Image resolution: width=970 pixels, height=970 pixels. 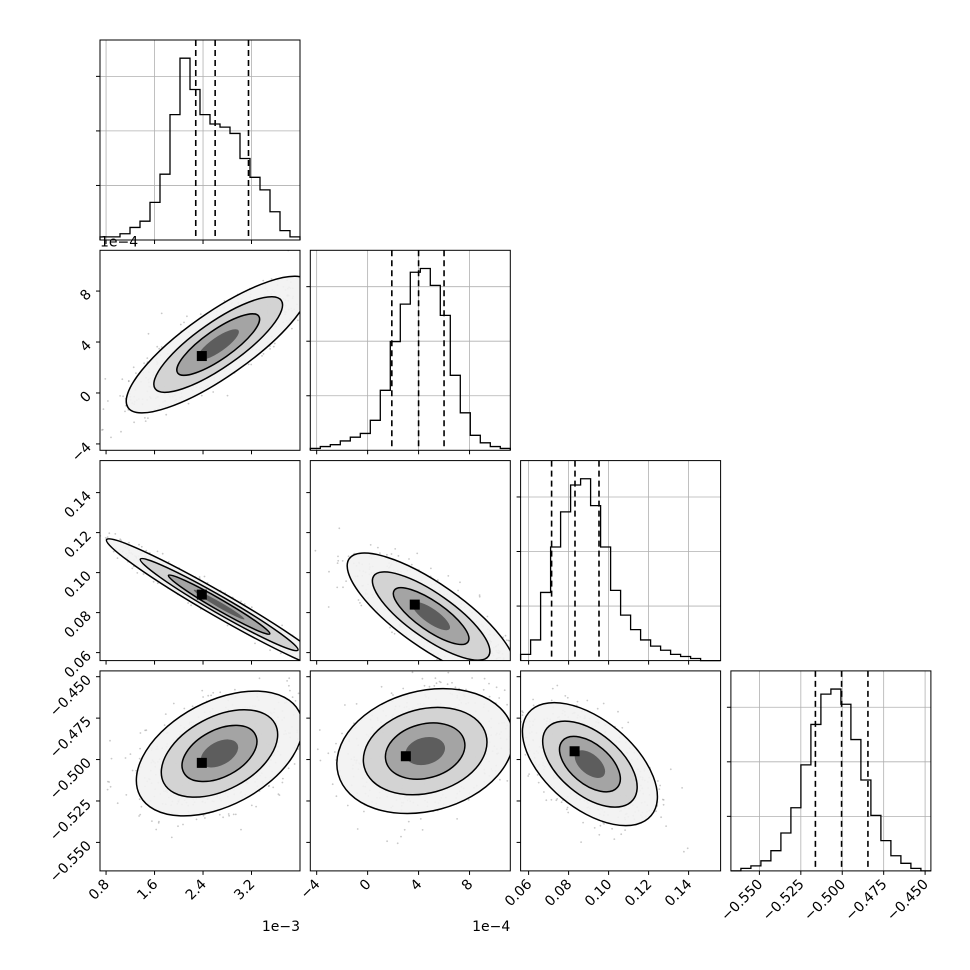 What do you see at coordinates (620, 570) in the screenshot?
I see `histogram-step` at bounding box center [620, 570].